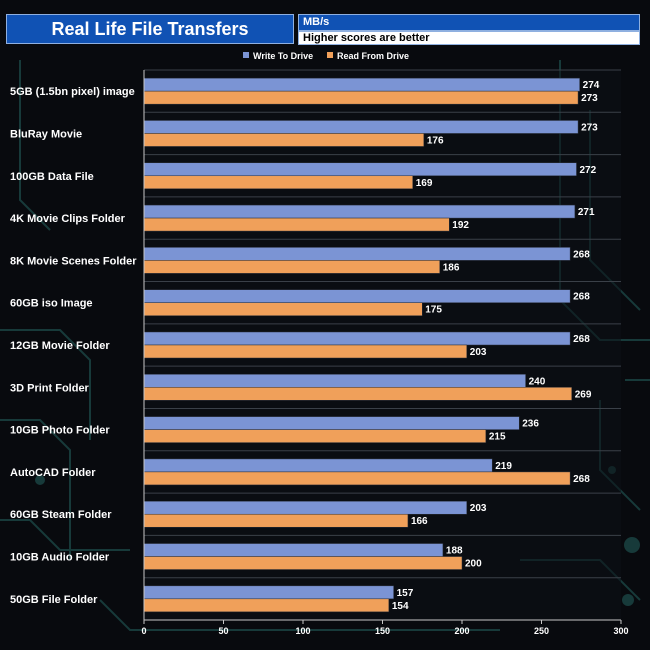  What do you see at coordinates (400, 606) in the screenshot?
I see `read-value-label: 154` at bounding box center [400, 606].